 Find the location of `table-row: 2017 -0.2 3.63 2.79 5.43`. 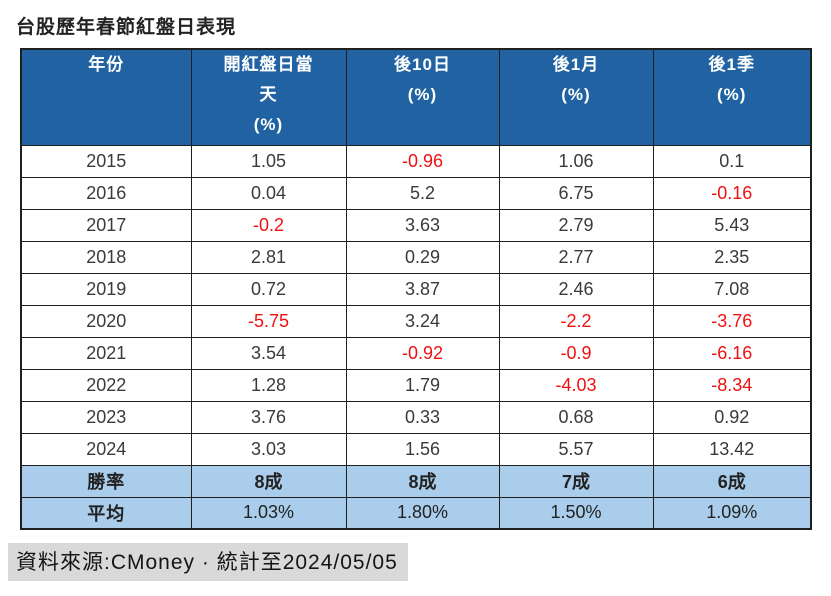

table-row: 2017 -0.2 3.63 2.79 5.43 is located at coordinates (416, 225).